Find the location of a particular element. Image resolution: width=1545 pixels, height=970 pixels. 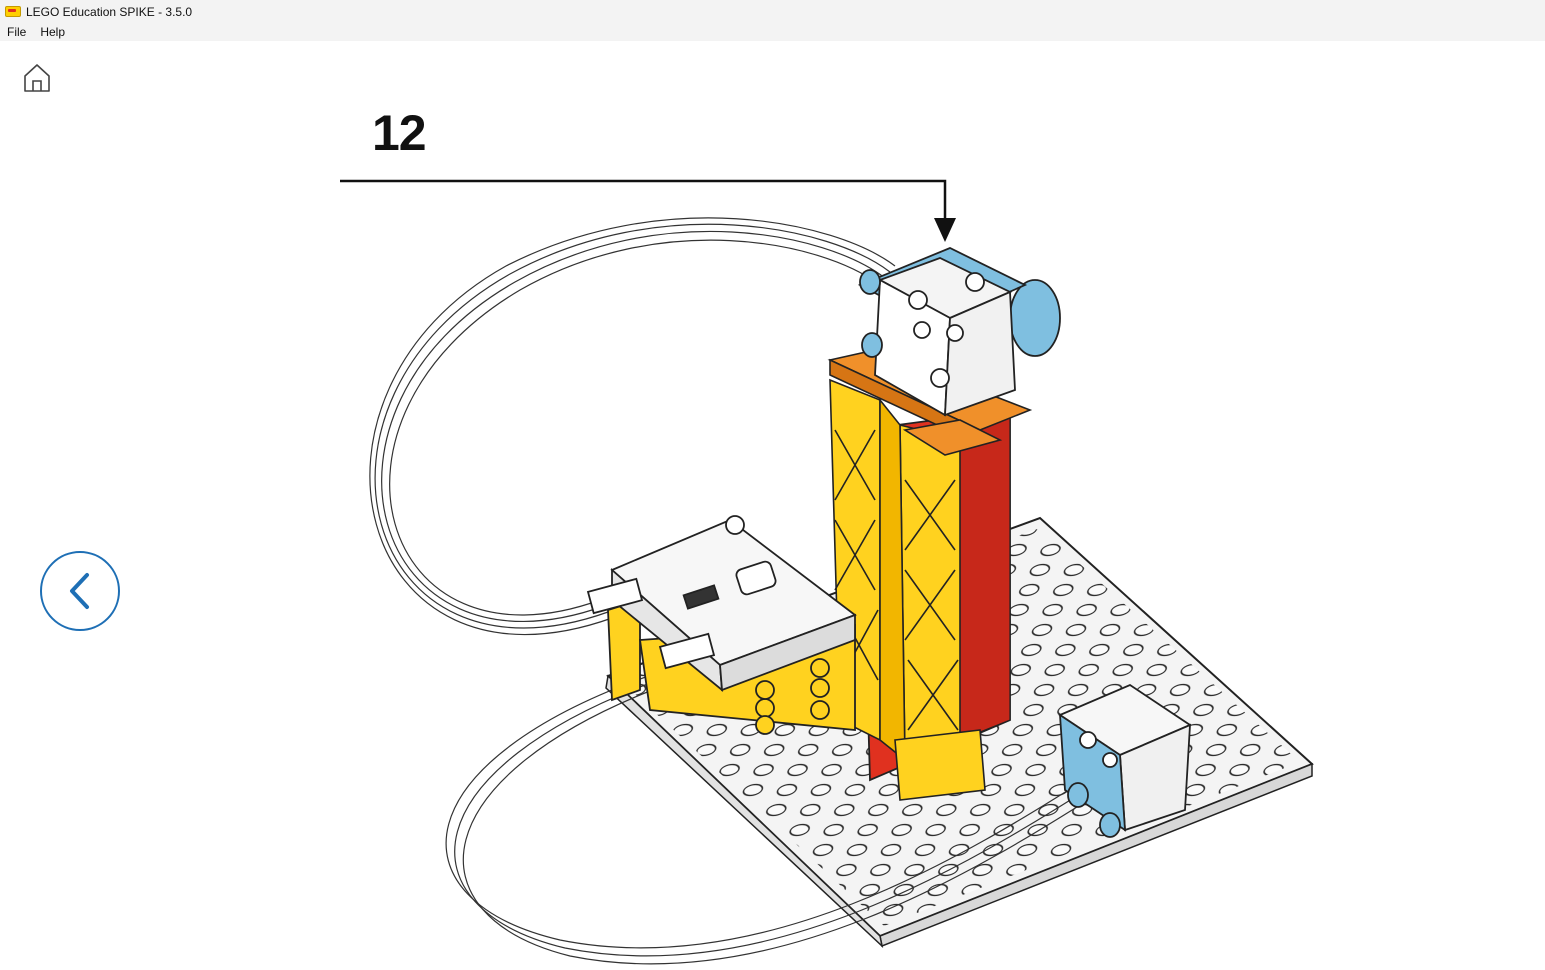

spike-hub is located at coordinates (721, 625).